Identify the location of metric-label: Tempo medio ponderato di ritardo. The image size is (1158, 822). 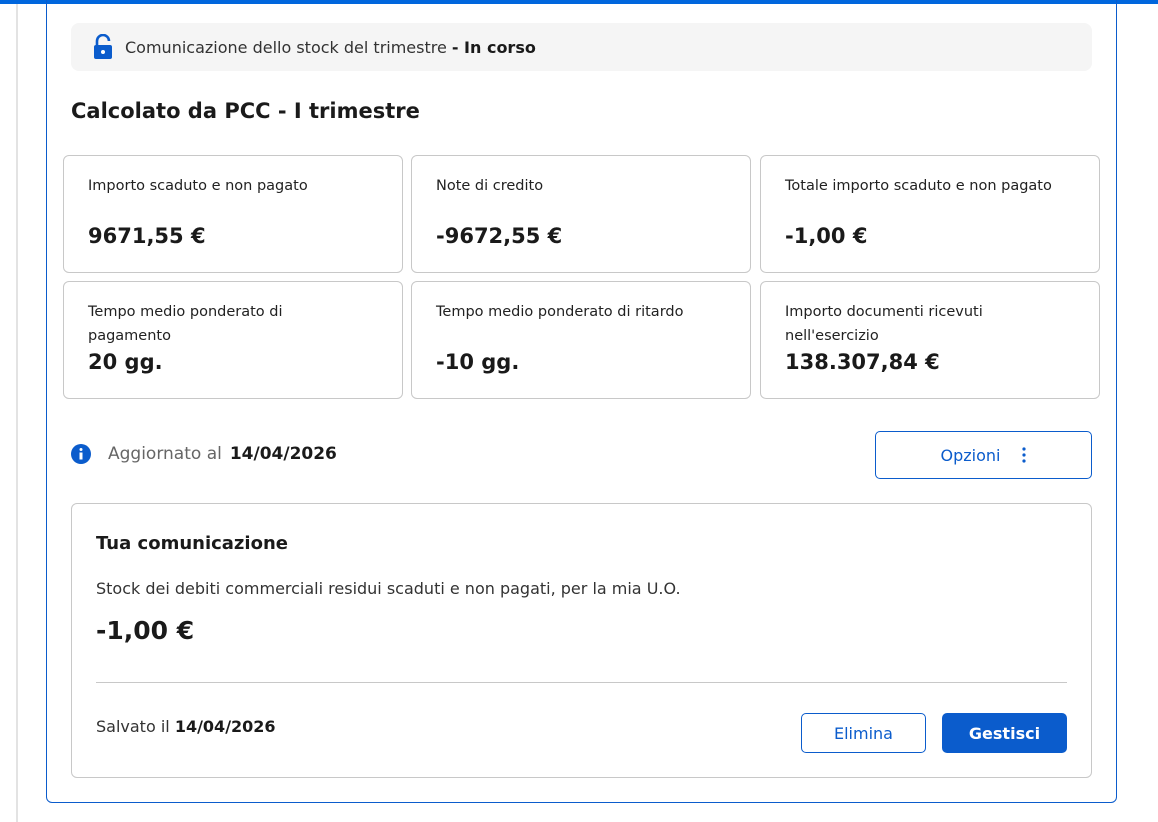
(560, 312).